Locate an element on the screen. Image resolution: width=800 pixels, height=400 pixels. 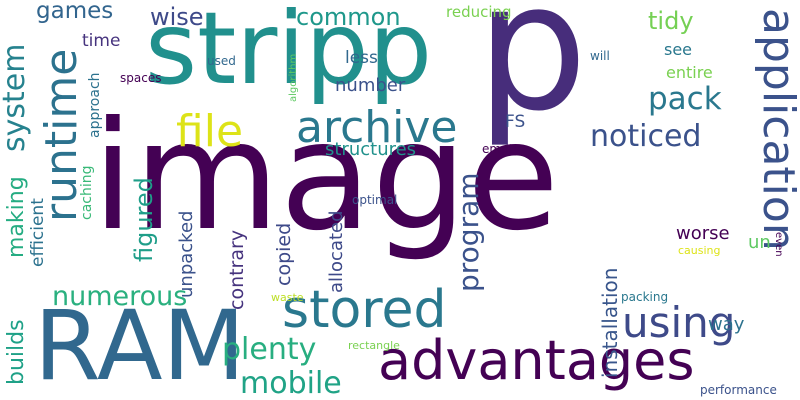
word-waste: waste is located at coordinates (287, 297).